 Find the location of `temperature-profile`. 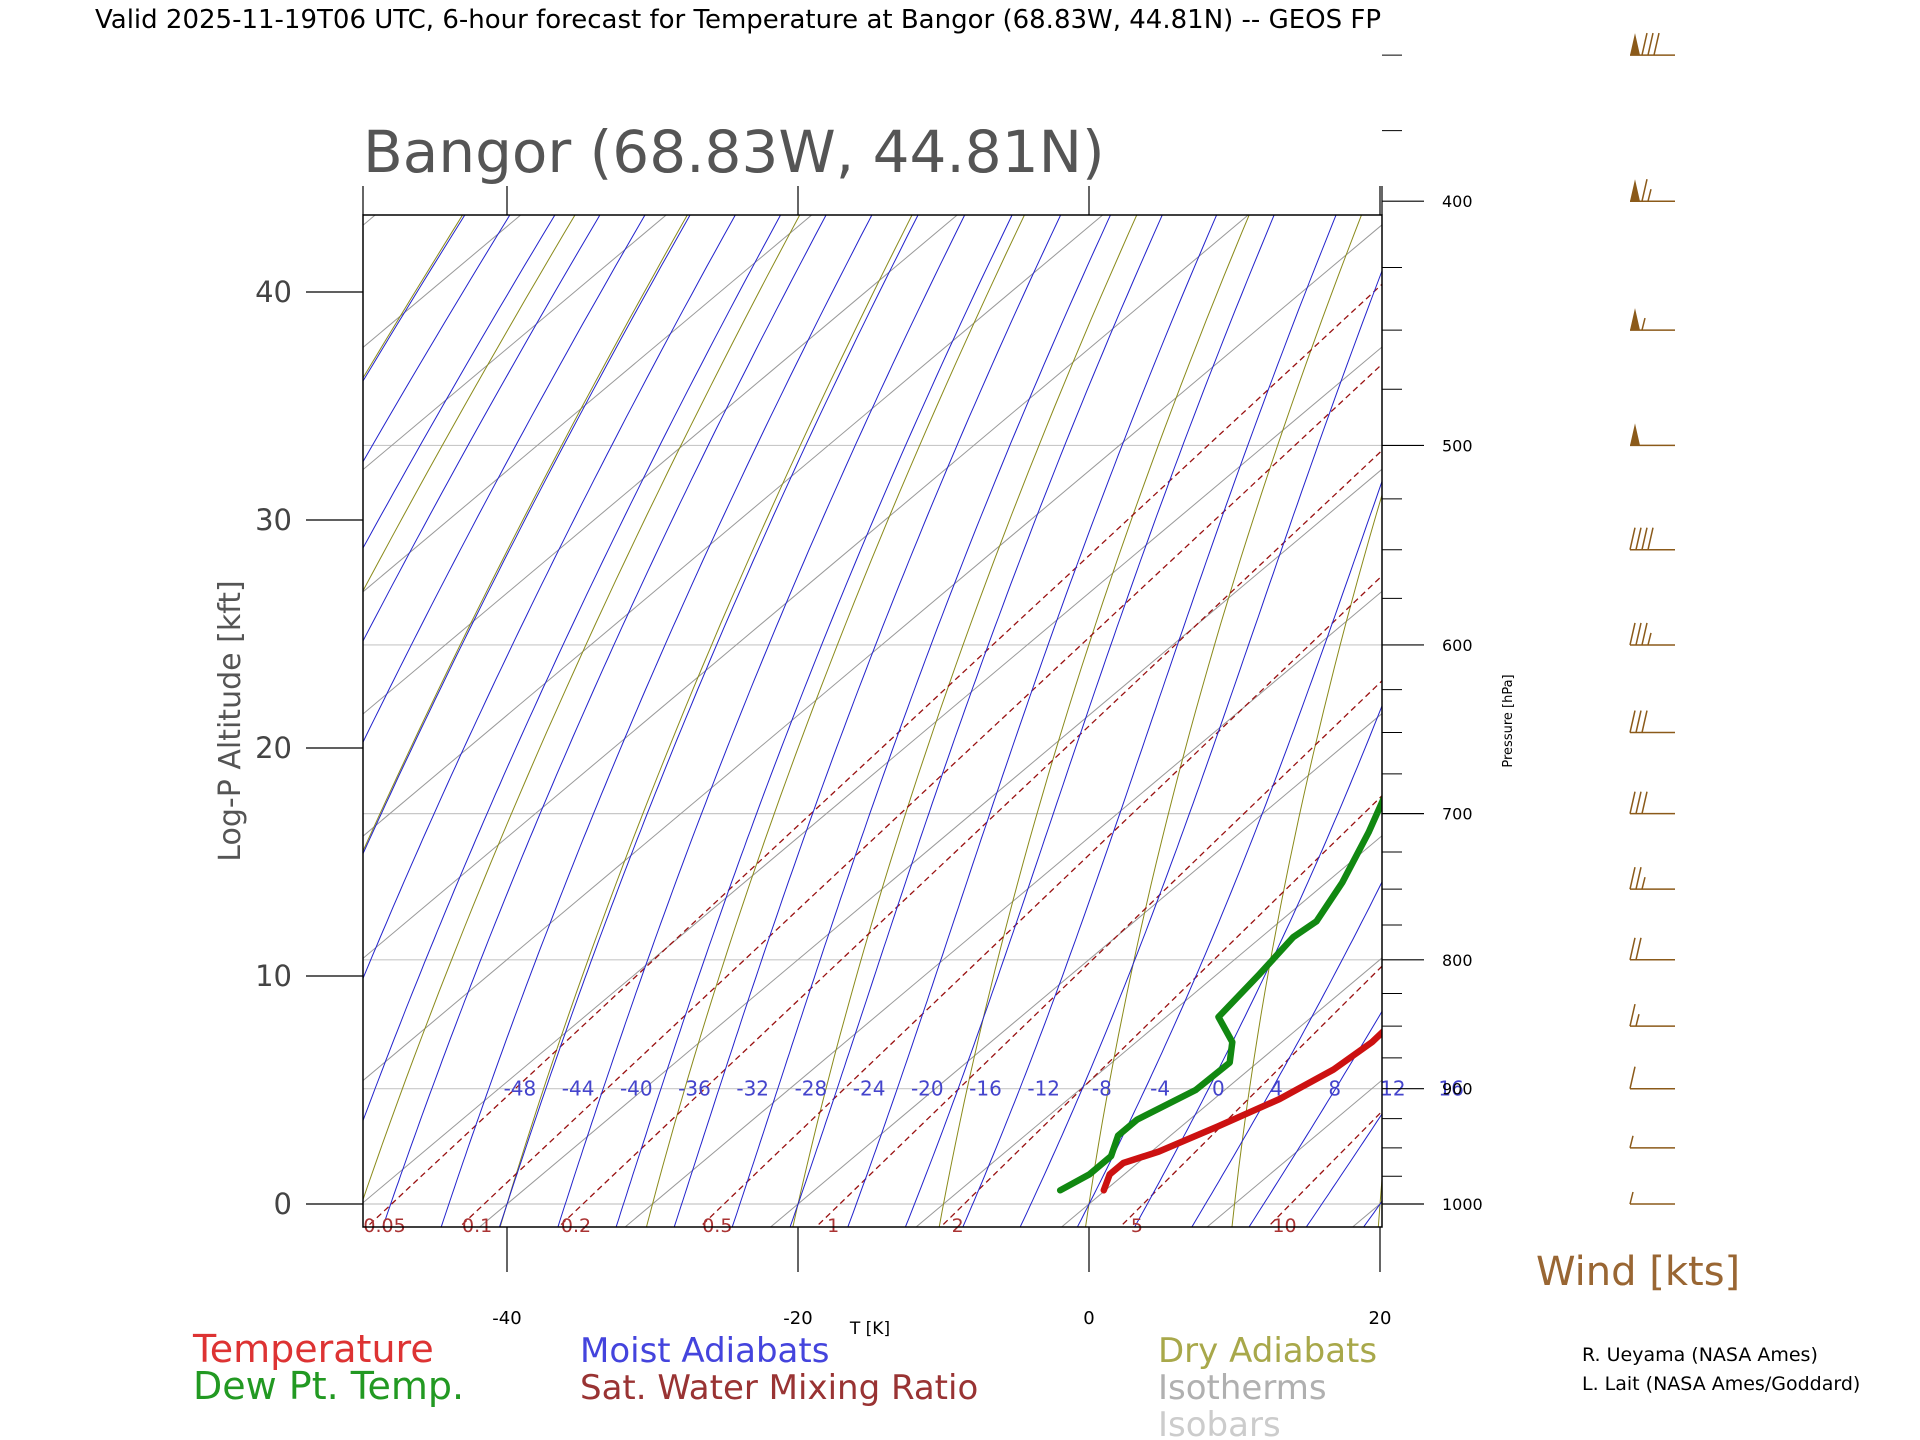

temperature-profile is located at coordinates (1241, 1111).